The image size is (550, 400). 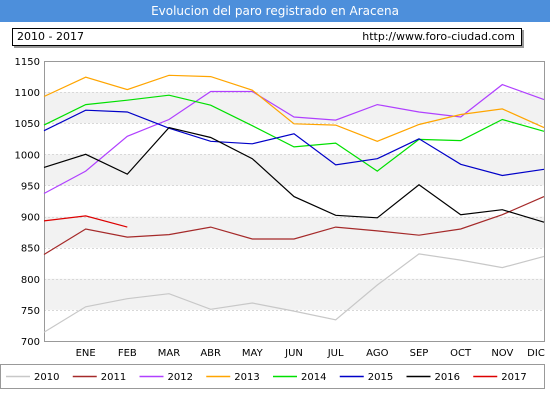 I want to click on legend-label-2014: 2014, so click(x=313, y=377).